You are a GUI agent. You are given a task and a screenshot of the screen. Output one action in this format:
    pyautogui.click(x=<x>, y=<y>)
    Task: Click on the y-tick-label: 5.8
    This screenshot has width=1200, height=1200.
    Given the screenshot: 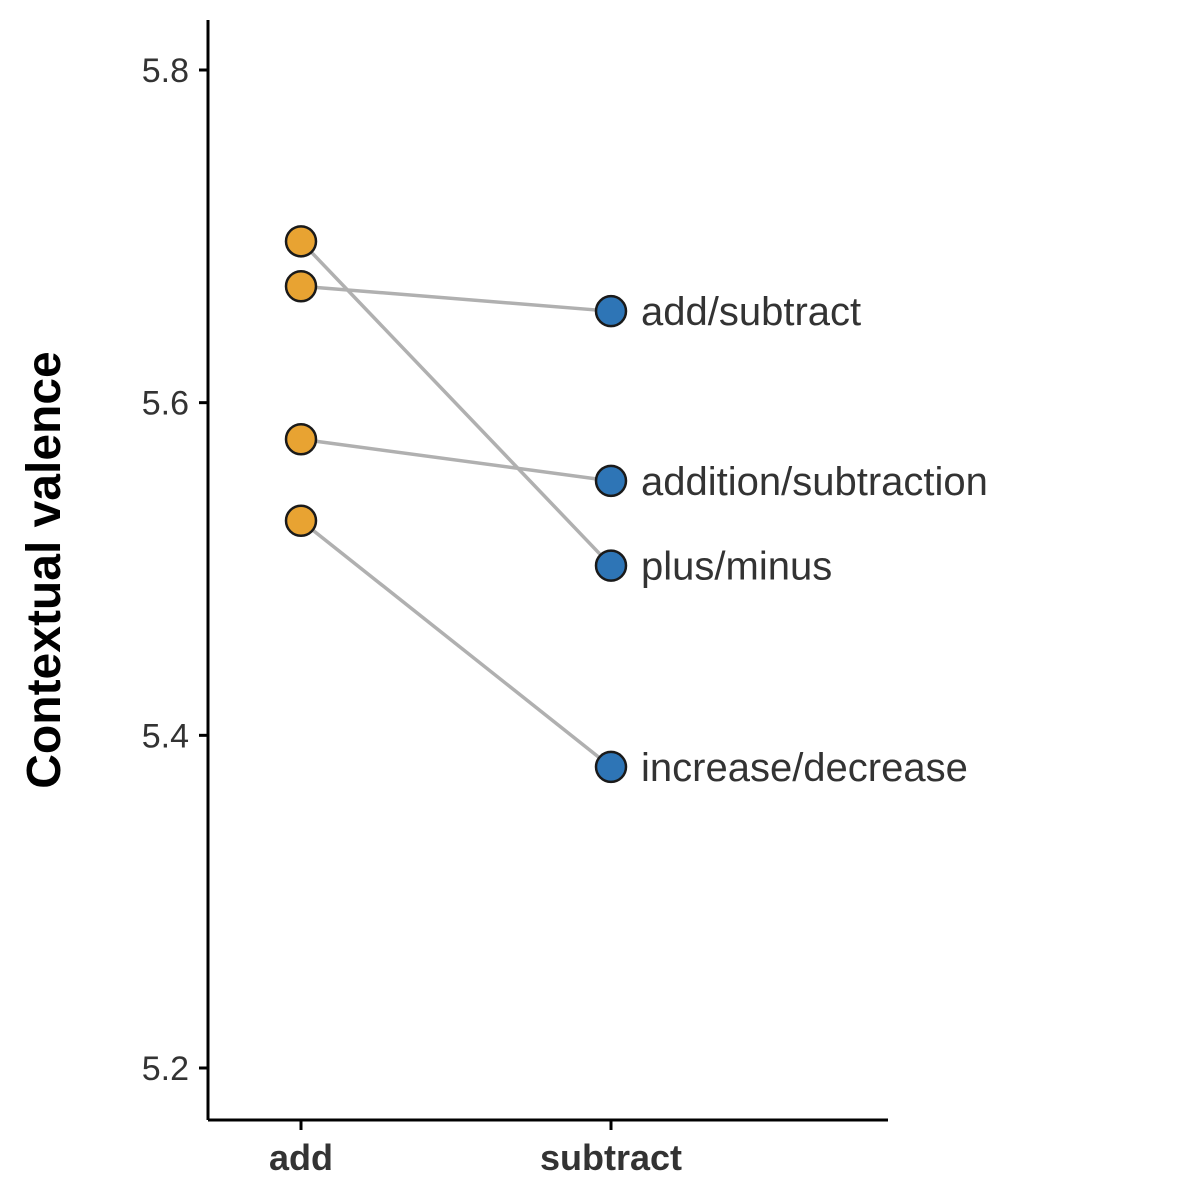 What is the action you would take?
    pyautogui.click(x=165, y=71)
    